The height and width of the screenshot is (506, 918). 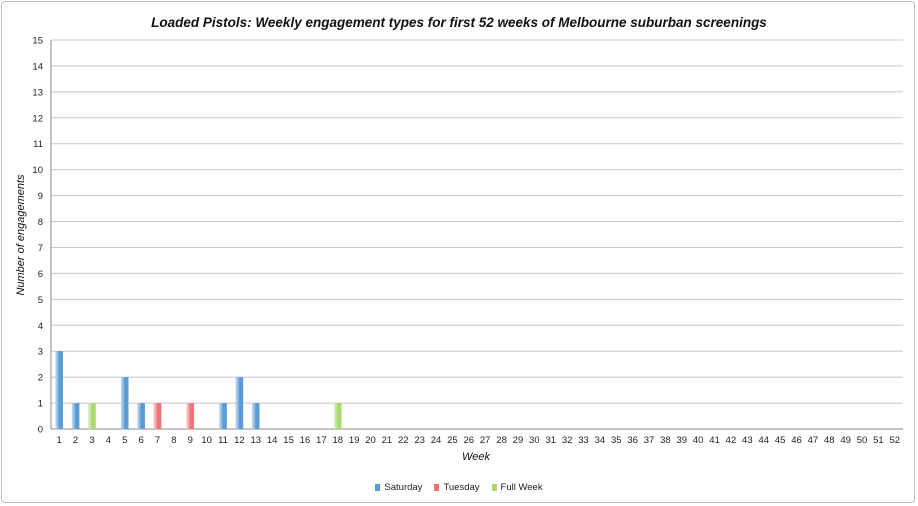 I want to click on y-tick-label: 15, so click(x=37, y=41).